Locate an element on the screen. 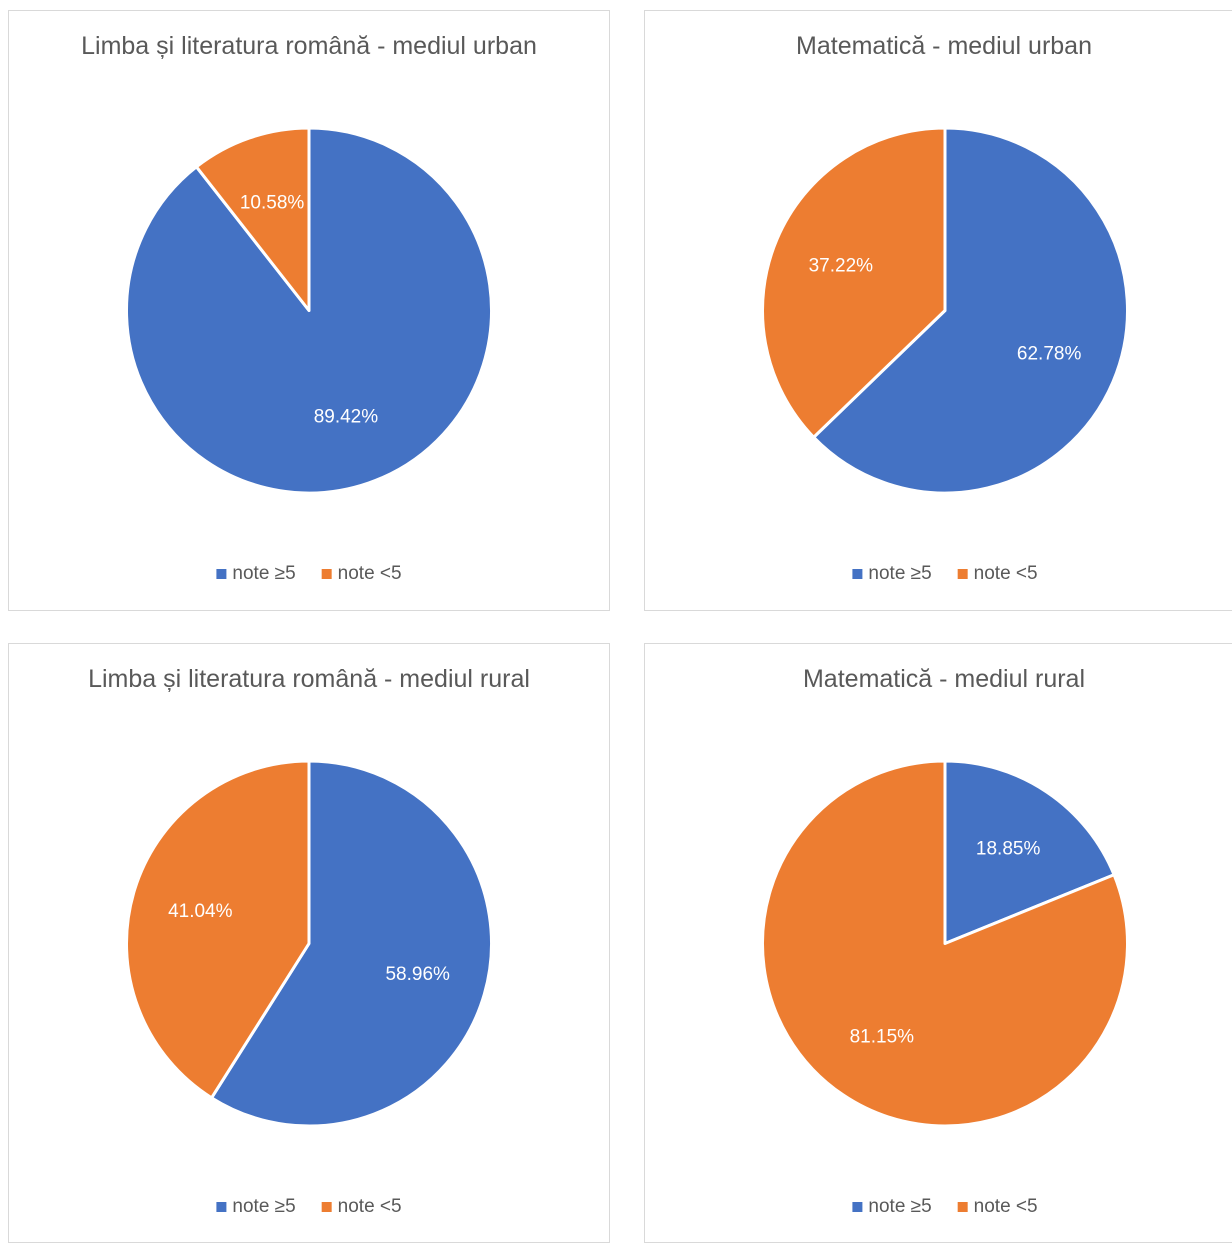  data-label: 37.22% is located at coordinates (841, 265).